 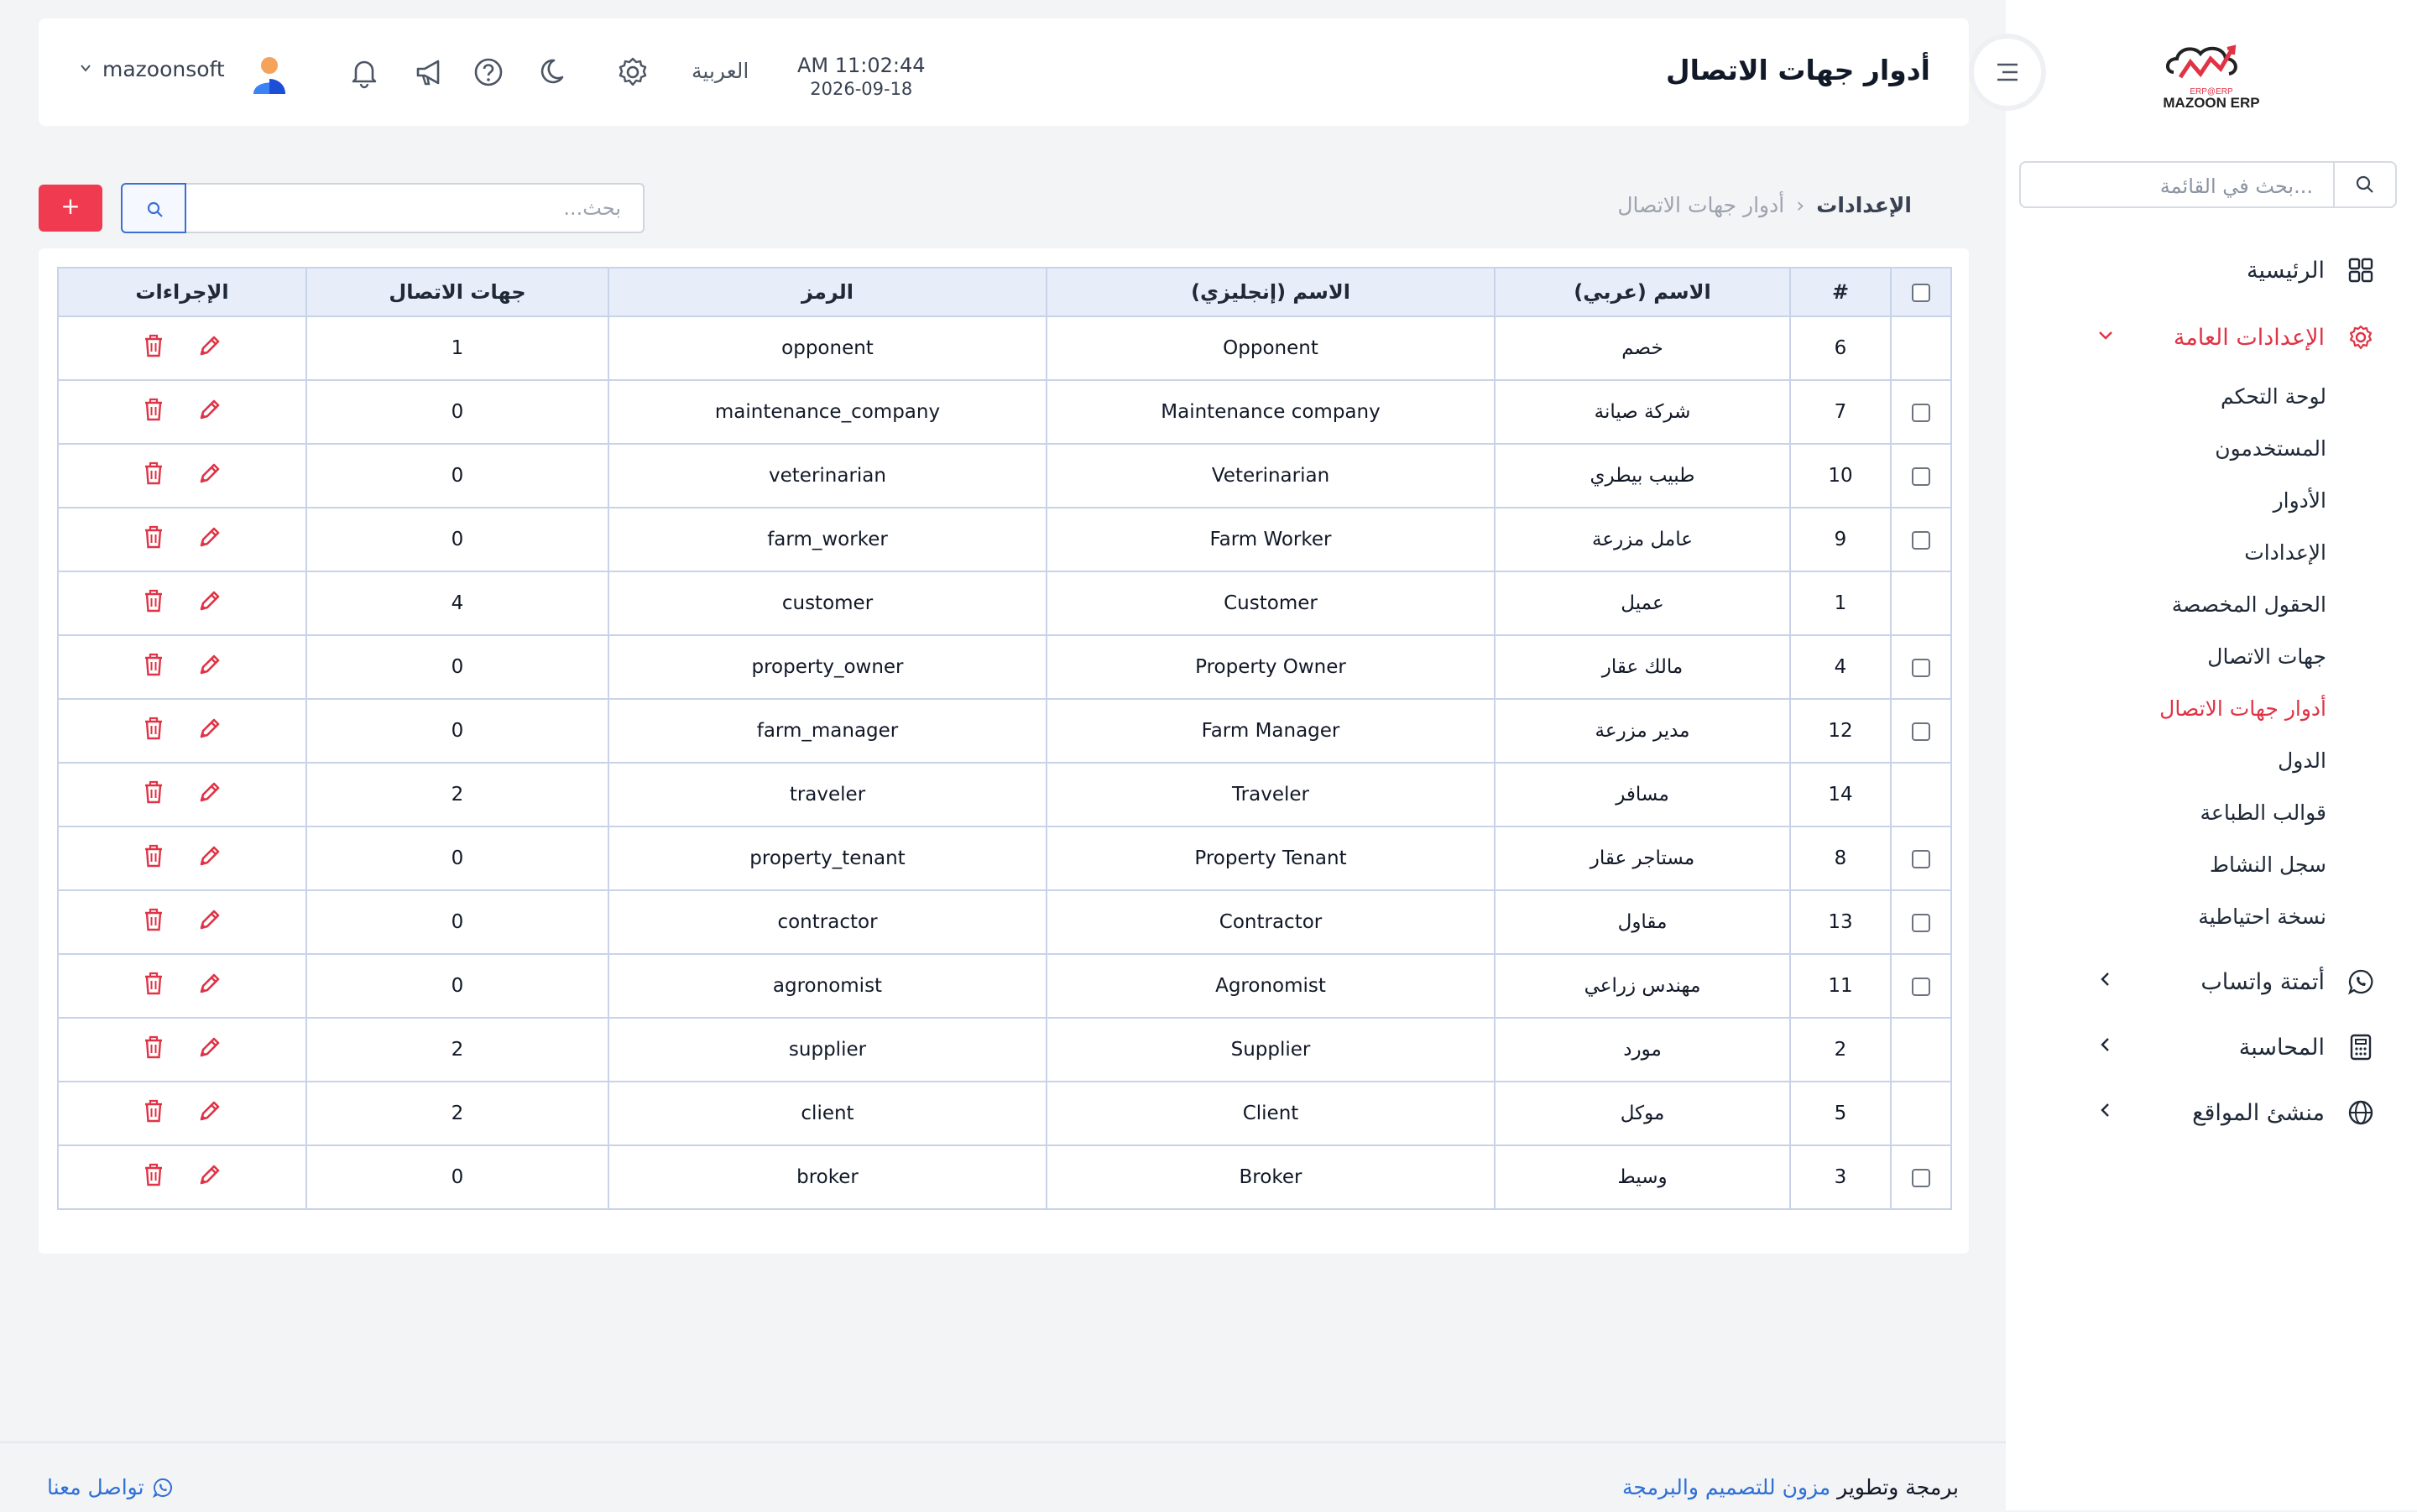 I want to click on sidebar-item-general-settings: الإعدادات العامة, so click(x=2210, y=338).